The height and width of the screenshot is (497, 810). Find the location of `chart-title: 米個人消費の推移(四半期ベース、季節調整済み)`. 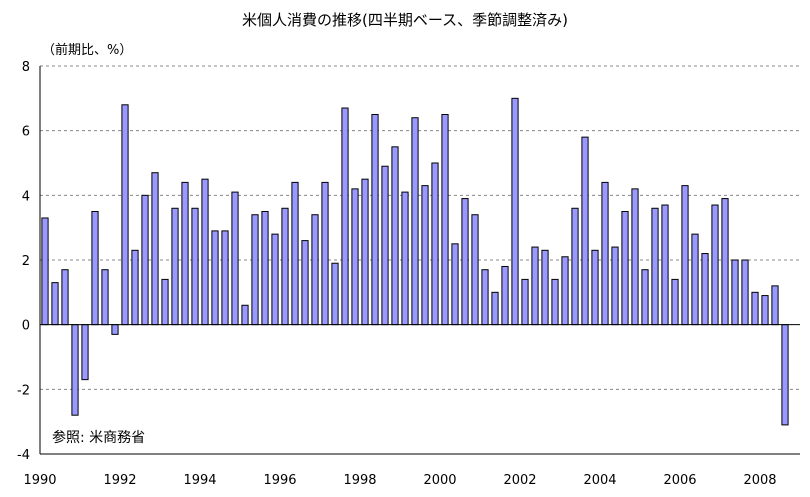

chart-title: 米個人消費の推移(四半期ベース、季節調整済み) is located at coordinates (405, 20).